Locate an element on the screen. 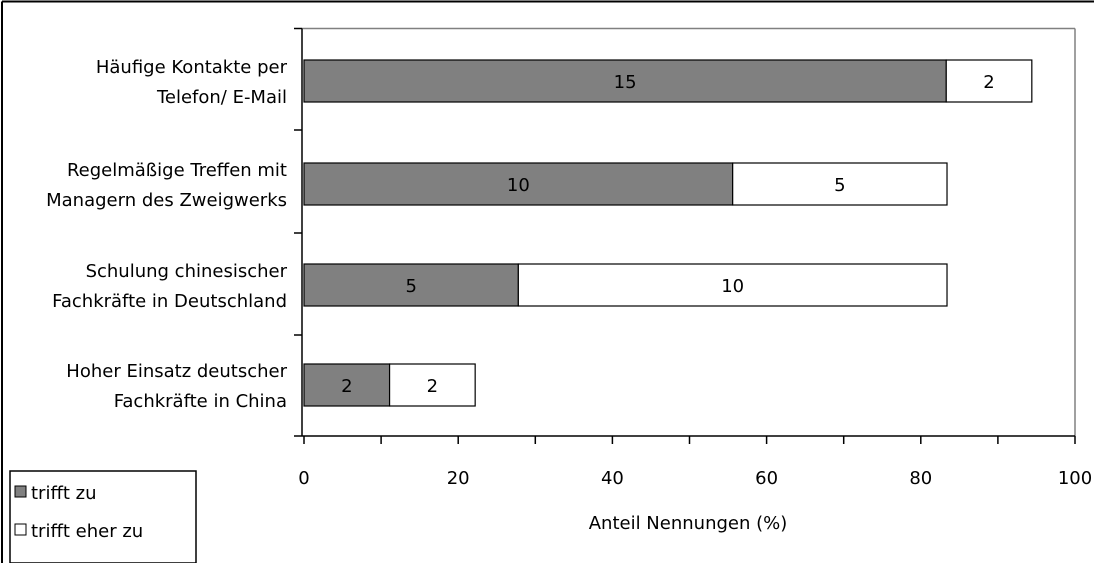 The image size is (1094, 563). bar-value-label: 15 is located at coordinates (625, 82).